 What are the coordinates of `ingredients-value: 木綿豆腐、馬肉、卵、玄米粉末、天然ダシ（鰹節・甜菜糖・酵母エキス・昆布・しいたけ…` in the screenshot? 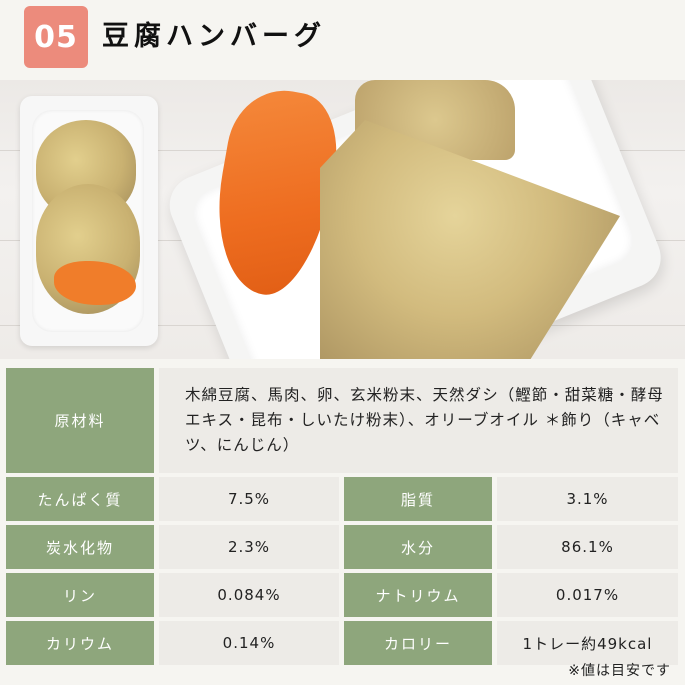 It's located at (419, 420).